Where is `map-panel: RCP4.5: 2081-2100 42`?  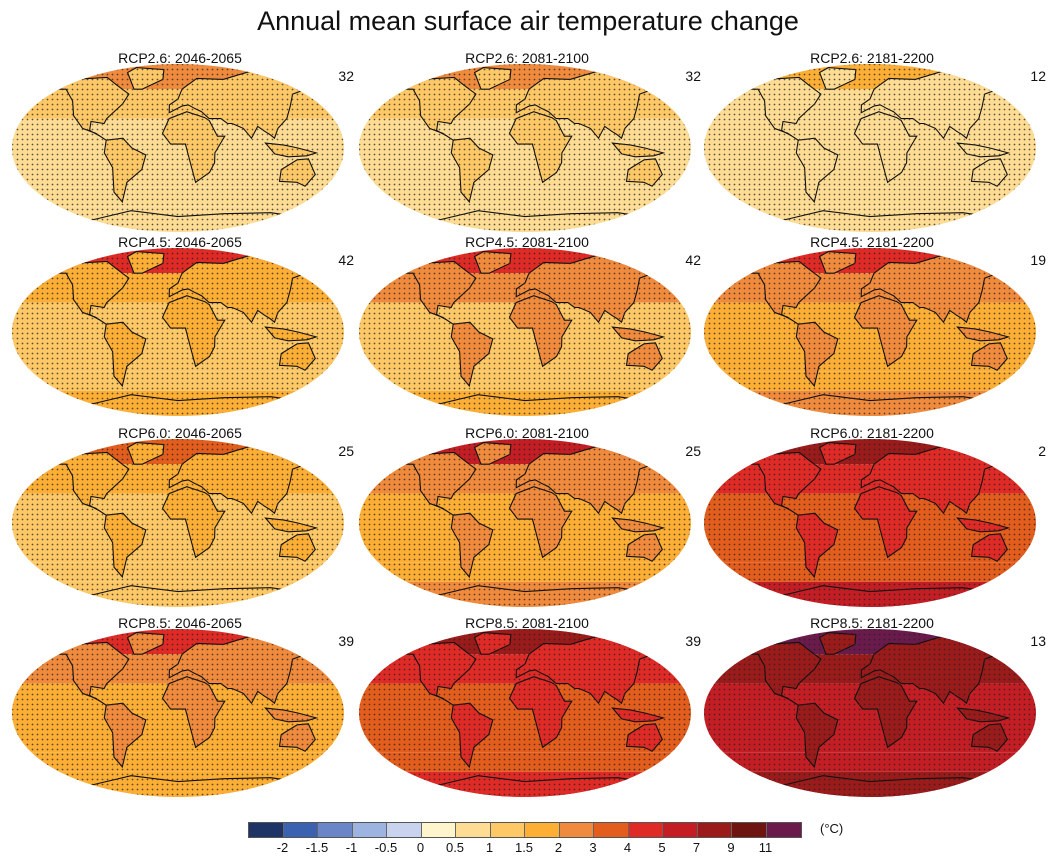 map-panel: RCP4.5: 2081-2100 42 is located at coordinates (529, 327).